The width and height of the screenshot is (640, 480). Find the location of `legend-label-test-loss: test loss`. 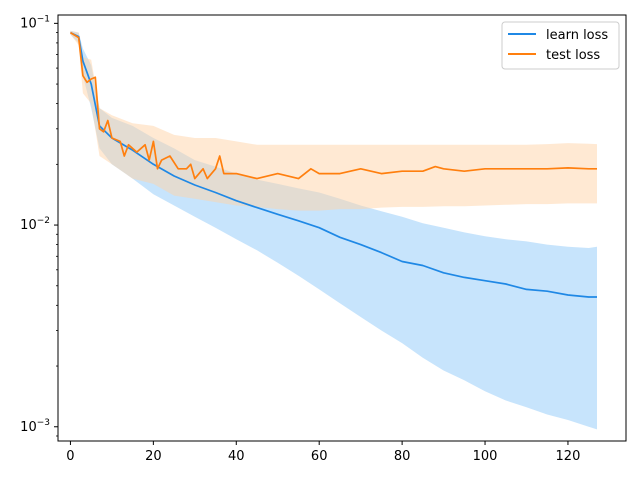

legend-label-test-loss: test loss is located at coordinates (573, 55).